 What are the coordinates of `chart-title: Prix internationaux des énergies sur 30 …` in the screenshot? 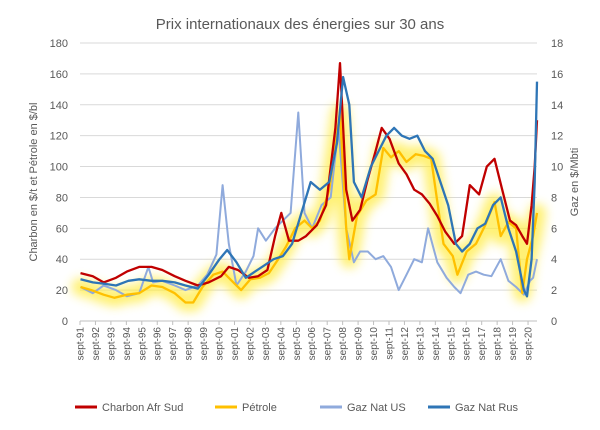 It's located at (300, 24).